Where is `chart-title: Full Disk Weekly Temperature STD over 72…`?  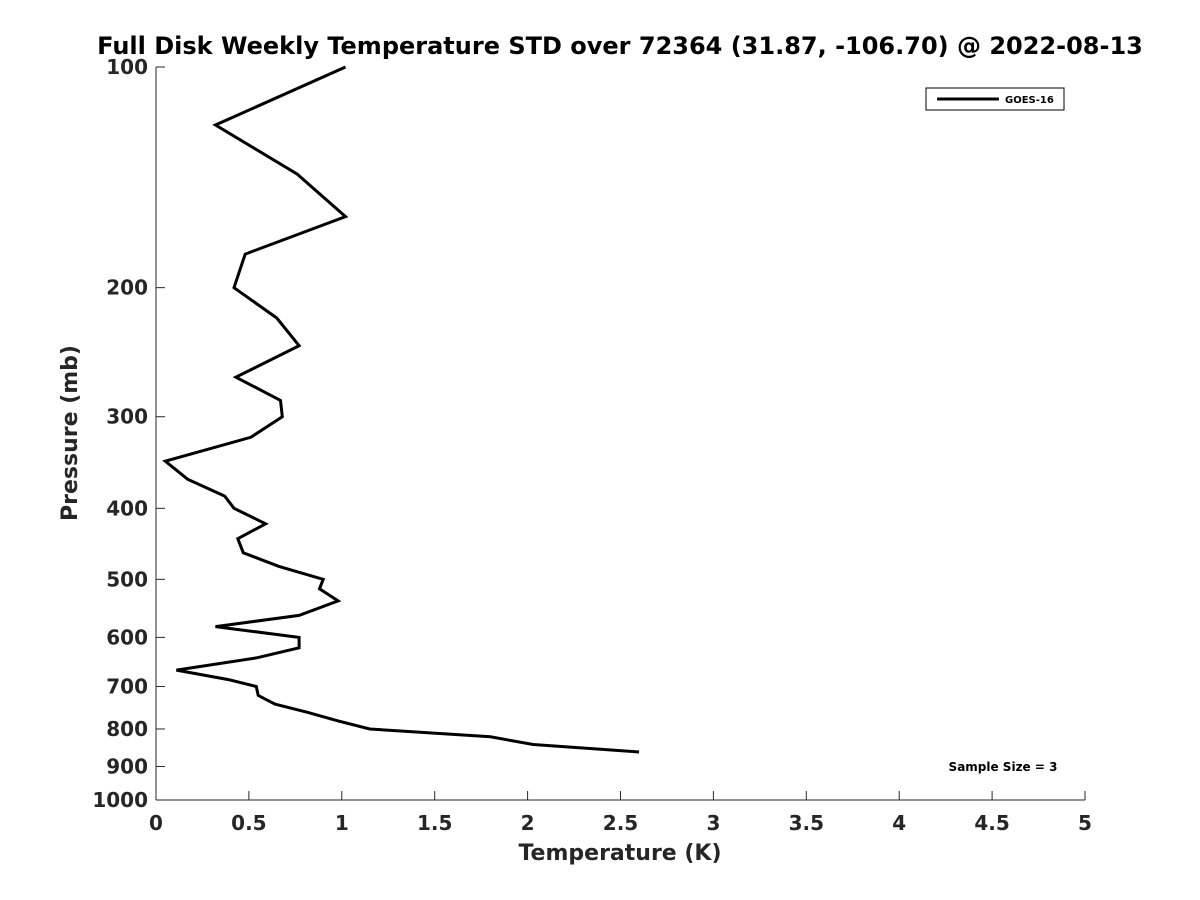
chart-title: Full Disk Weekly Temperature STD over 72… is located at coordinates (620, 46).